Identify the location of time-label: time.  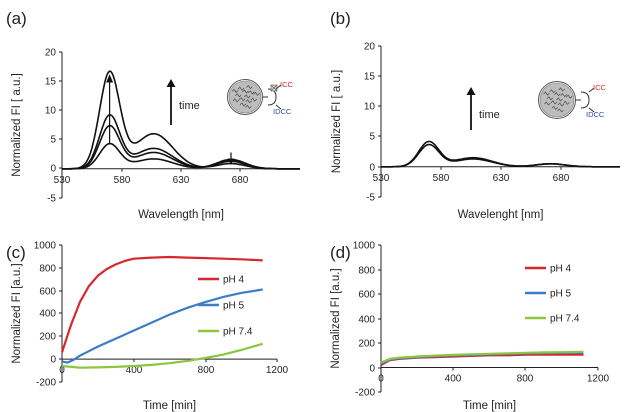
(189, 106).